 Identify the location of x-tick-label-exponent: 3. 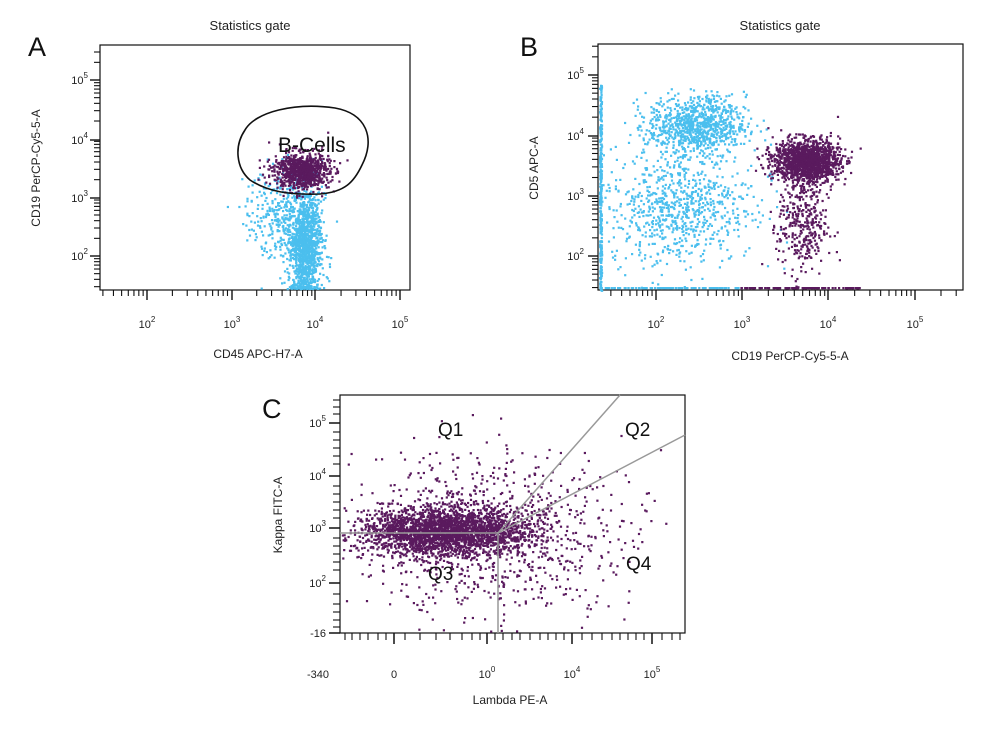
(238, 319).